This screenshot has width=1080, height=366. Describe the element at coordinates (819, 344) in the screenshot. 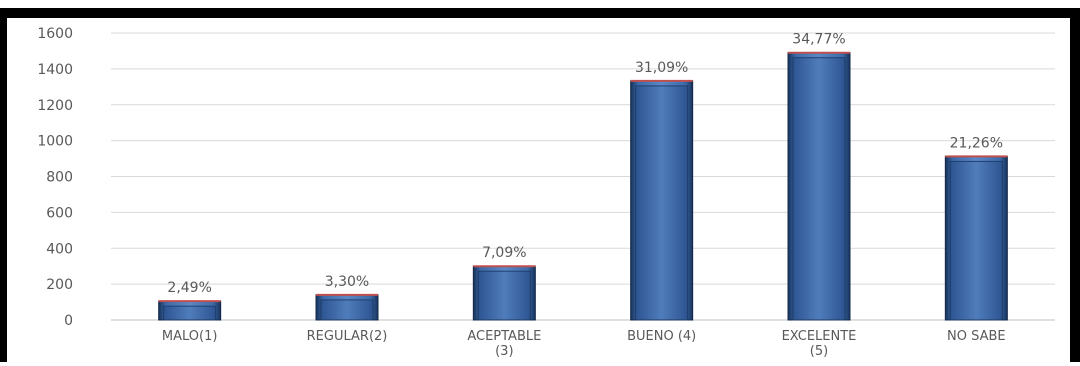

I see `x-tick-label: EXCELENTE (5)` at that location.